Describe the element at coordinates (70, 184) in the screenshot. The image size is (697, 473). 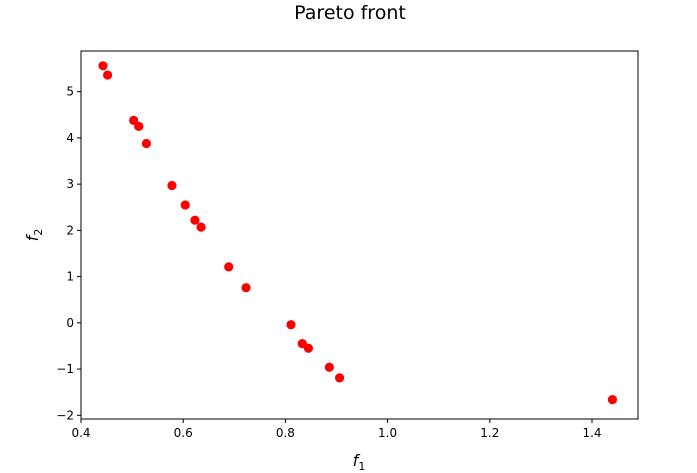
I see `y-tick-label: 3` at that location.